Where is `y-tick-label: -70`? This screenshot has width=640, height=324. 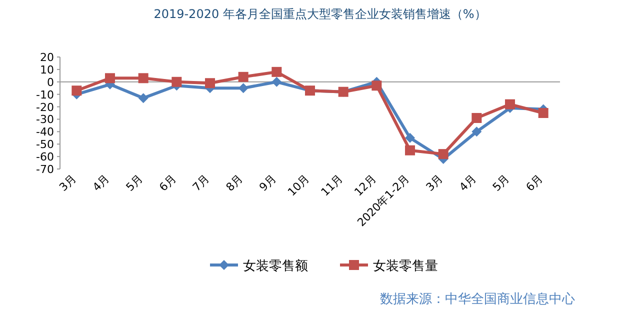 y-tick-label: -70 is located at coordinates (45, 169).